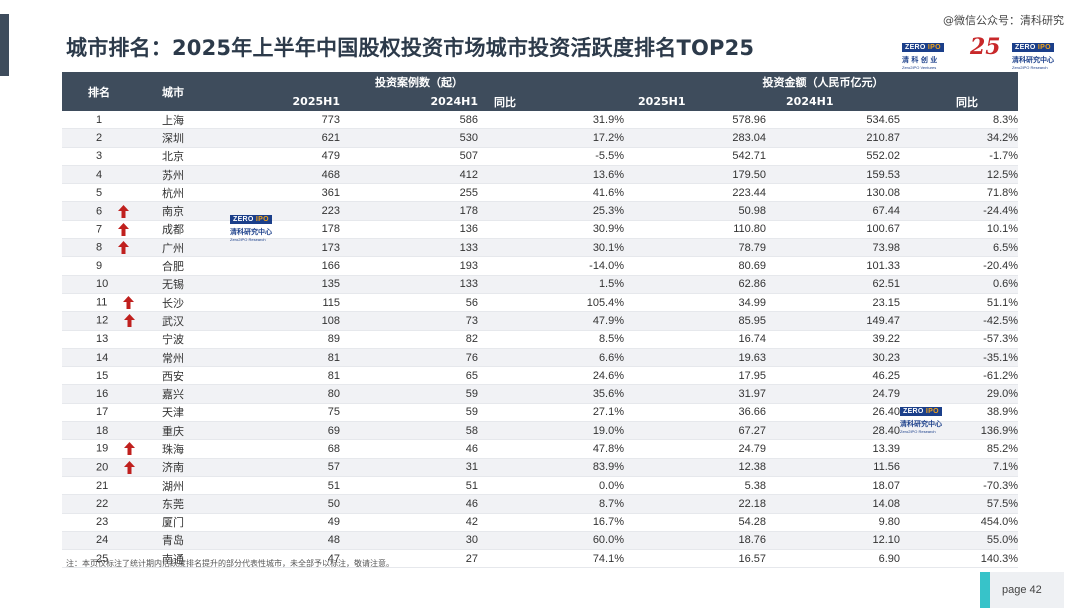  Describe the element at coordinates (889, 558) in the screenshot. I see `amount-2024h1-text: 6.90` at that location.